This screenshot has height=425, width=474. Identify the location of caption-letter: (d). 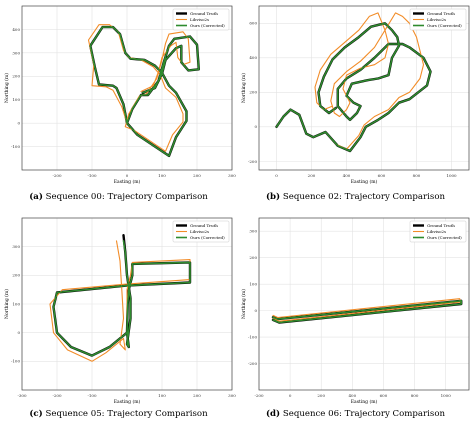
(273, 414).